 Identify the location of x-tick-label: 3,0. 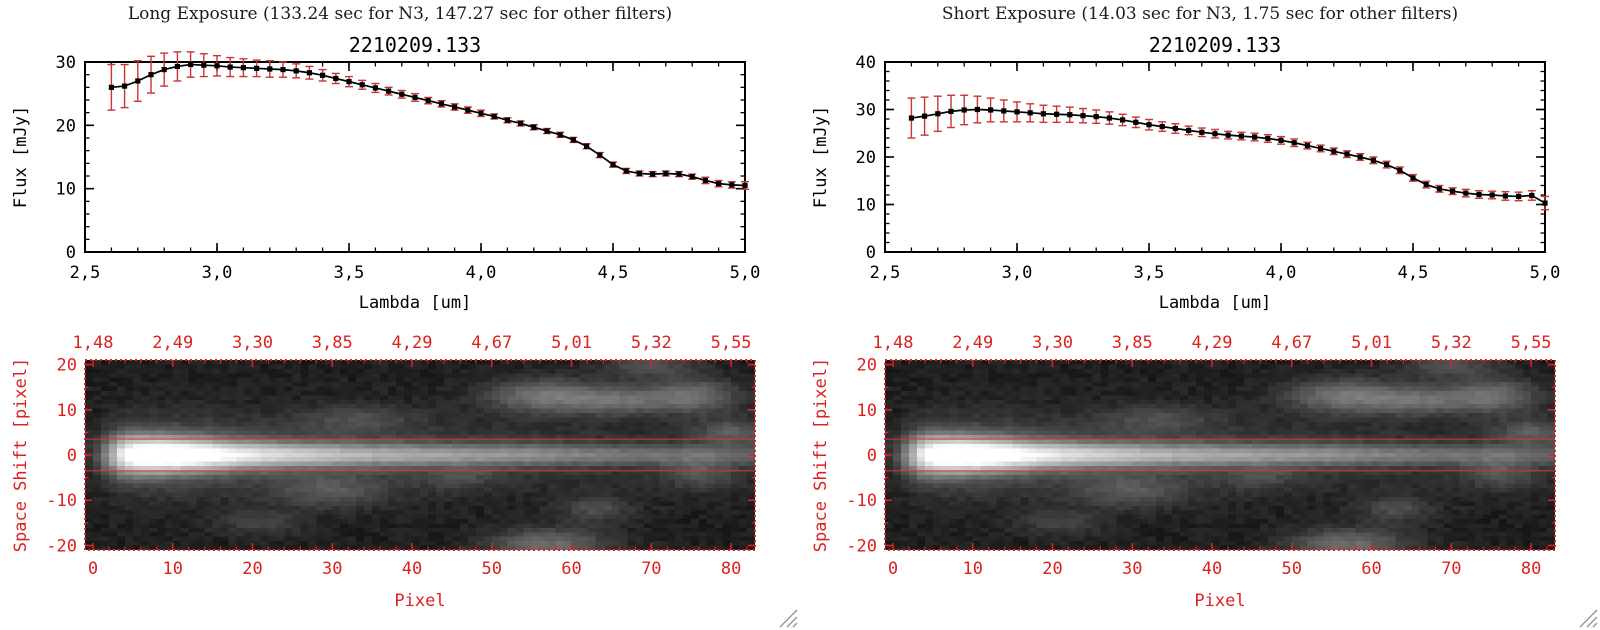
(217, 273).